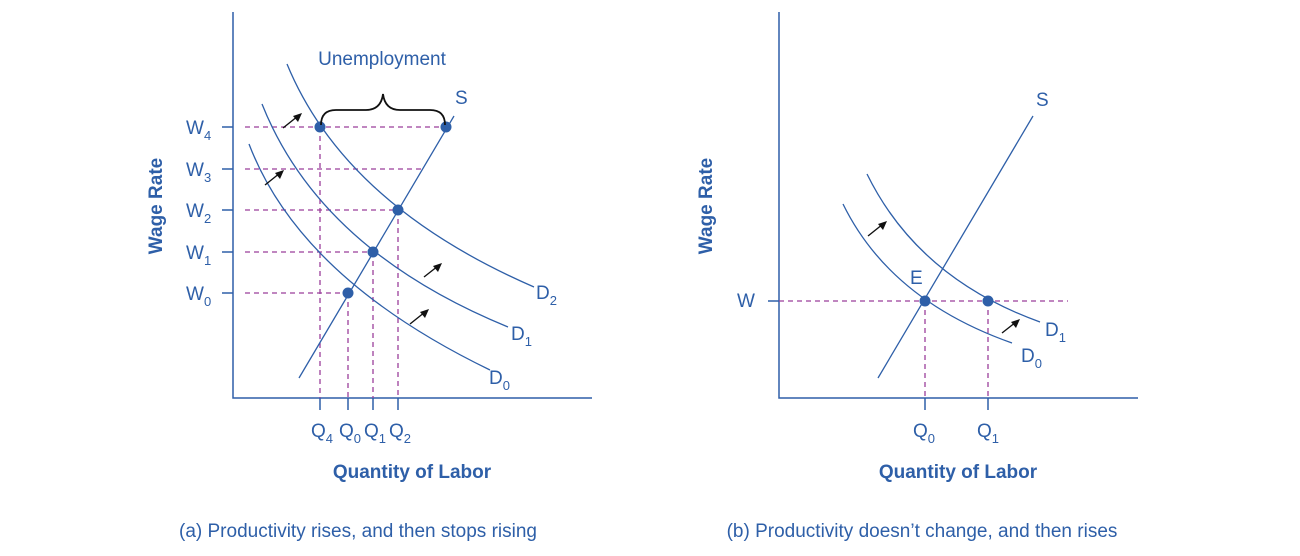  Describe the element at coordinates (924, 433) in the screenshot. I see `quantity-label-b-q0: Q0` at that location.